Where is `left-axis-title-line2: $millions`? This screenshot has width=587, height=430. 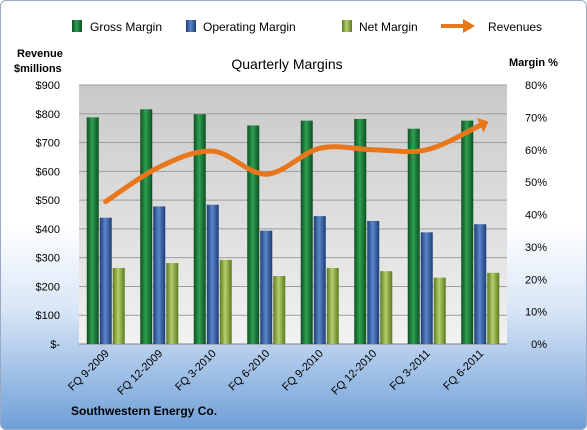
left-axis-title-line2: $millions is located at coordinates (38, 69).